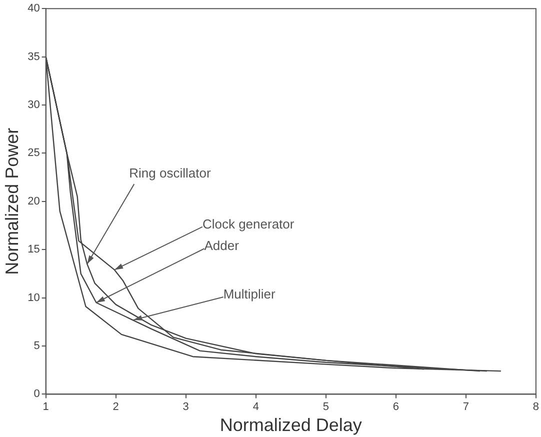  I want to click on annotation: Adder, so click(222, 246).